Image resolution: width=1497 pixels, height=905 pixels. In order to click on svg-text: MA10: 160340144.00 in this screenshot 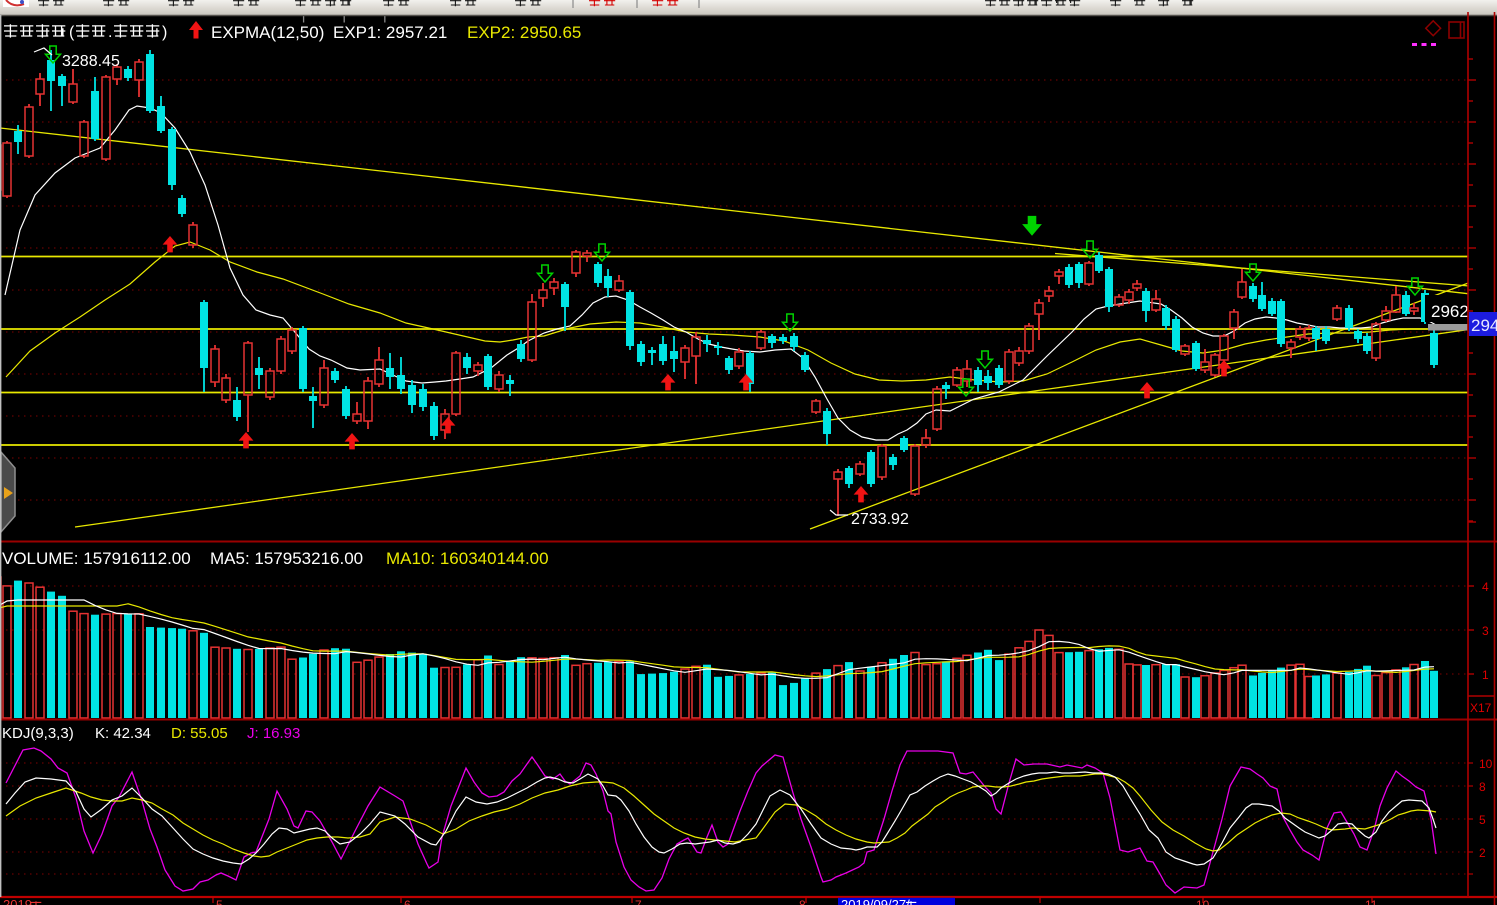, I will do `click(467, 558)`.